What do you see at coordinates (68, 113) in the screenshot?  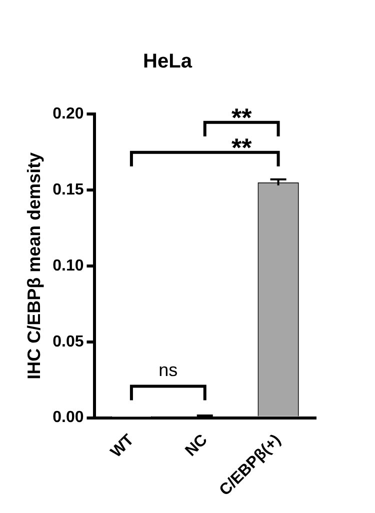 I see `y-tick-label: 0.20` at bounding box center [68, 113].